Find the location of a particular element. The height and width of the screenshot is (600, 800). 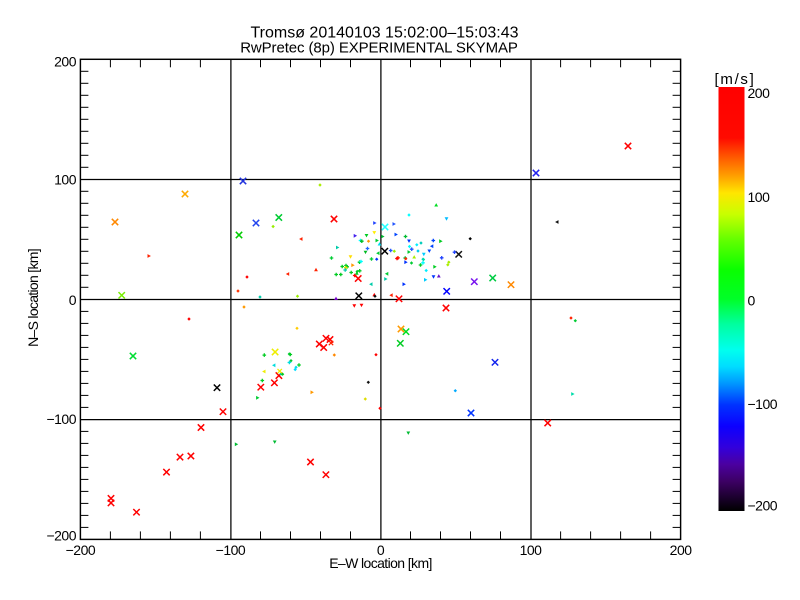

svg-text: [m/s] is located at coordinates (735, 79).